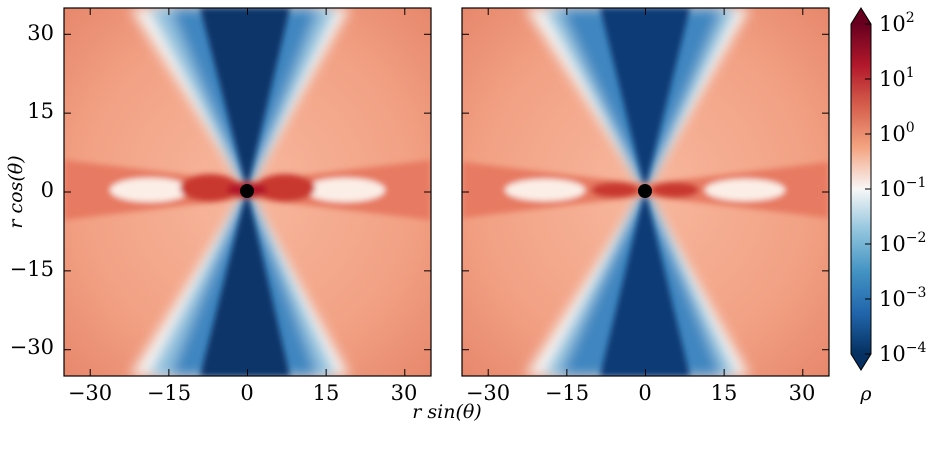 This screenshot has height=458, width=932. I want to click on colorbar-bottom-extend, so click(861, 362).